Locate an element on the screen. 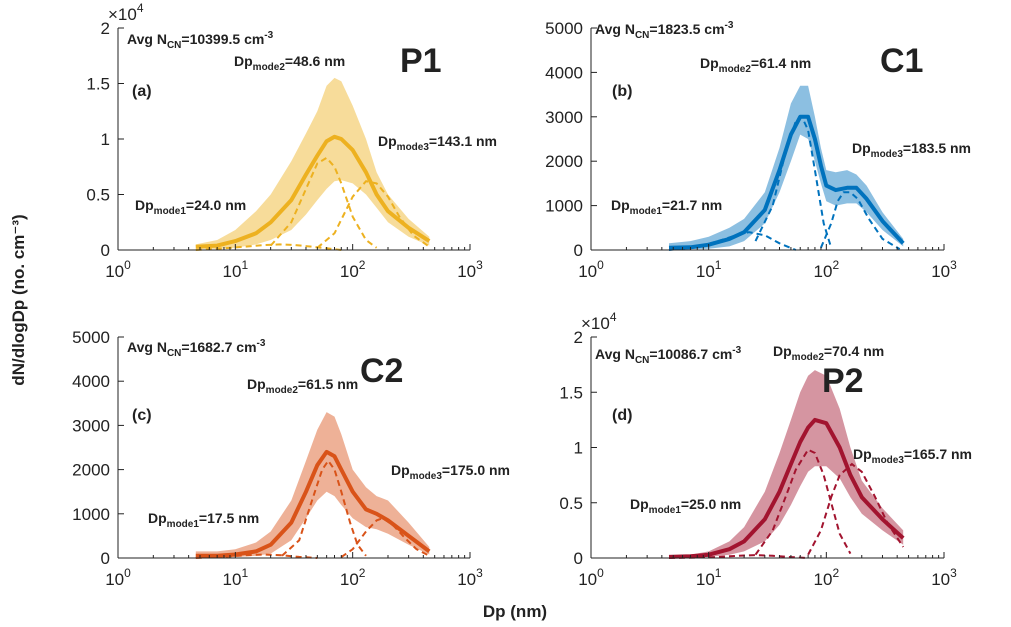 This screenshot has height=627, width=1011. mode1-label: Dpmode1=25.0 nm is located at coordinates (685, 506).